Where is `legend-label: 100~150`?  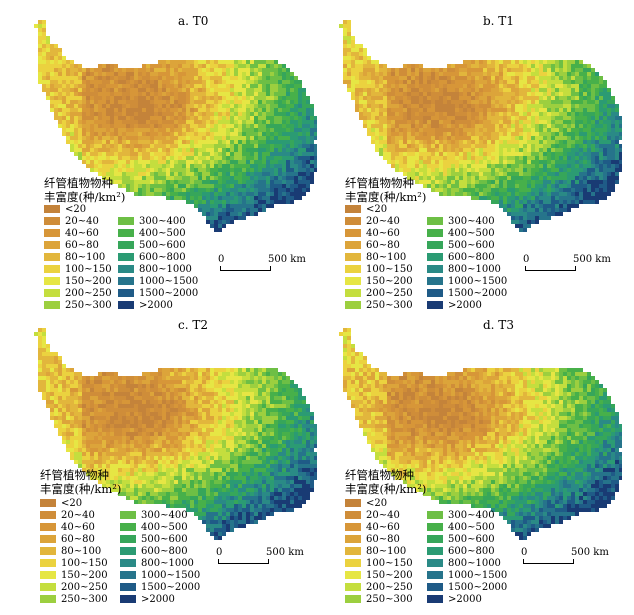 legend-label: 100~150 is located at coordinates (88, 269).